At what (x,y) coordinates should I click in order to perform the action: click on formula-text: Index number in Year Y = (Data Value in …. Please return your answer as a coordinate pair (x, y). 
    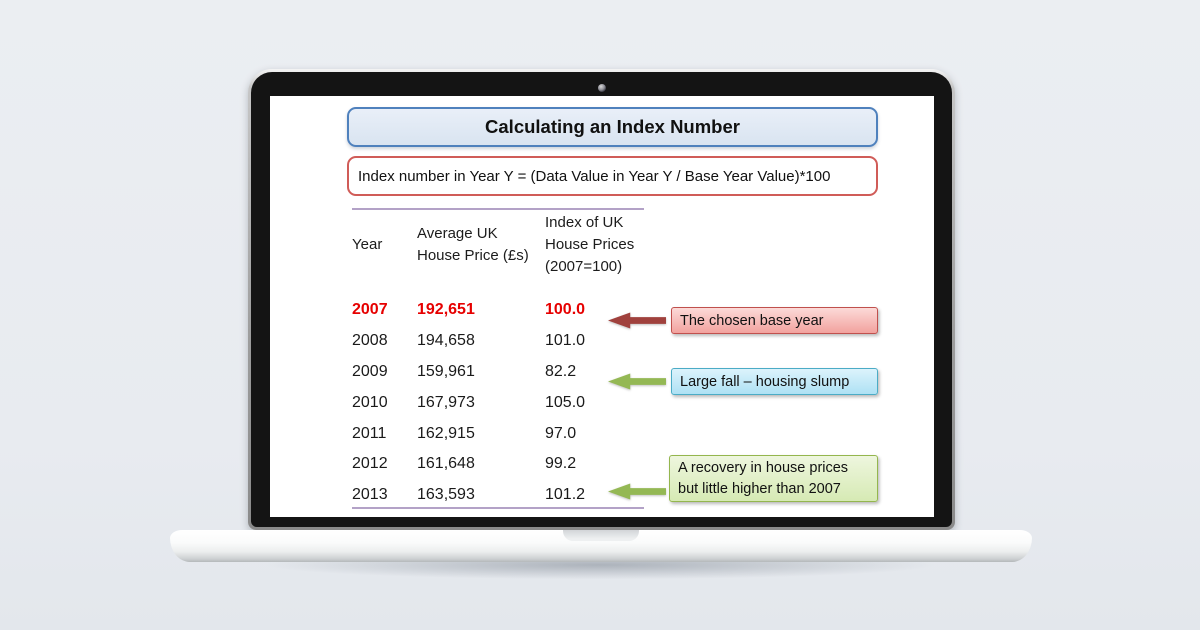
    Looking at the image, I should click on (594, 176).